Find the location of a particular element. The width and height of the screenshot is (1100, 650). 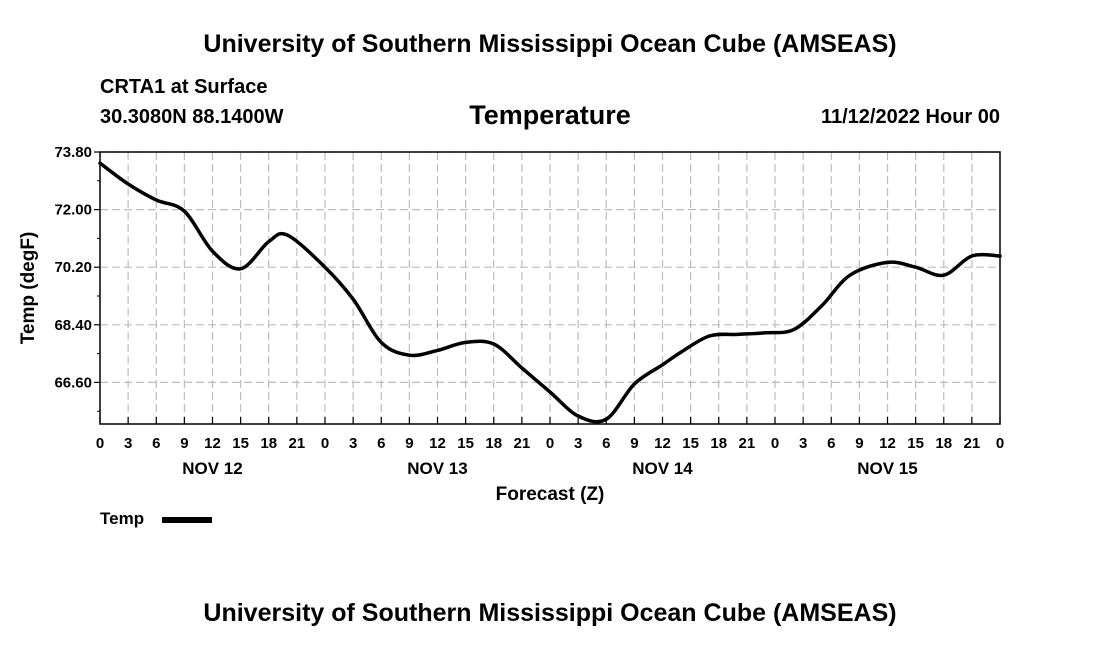

day-label: NOV 14 is located at coordinates (662, 468).